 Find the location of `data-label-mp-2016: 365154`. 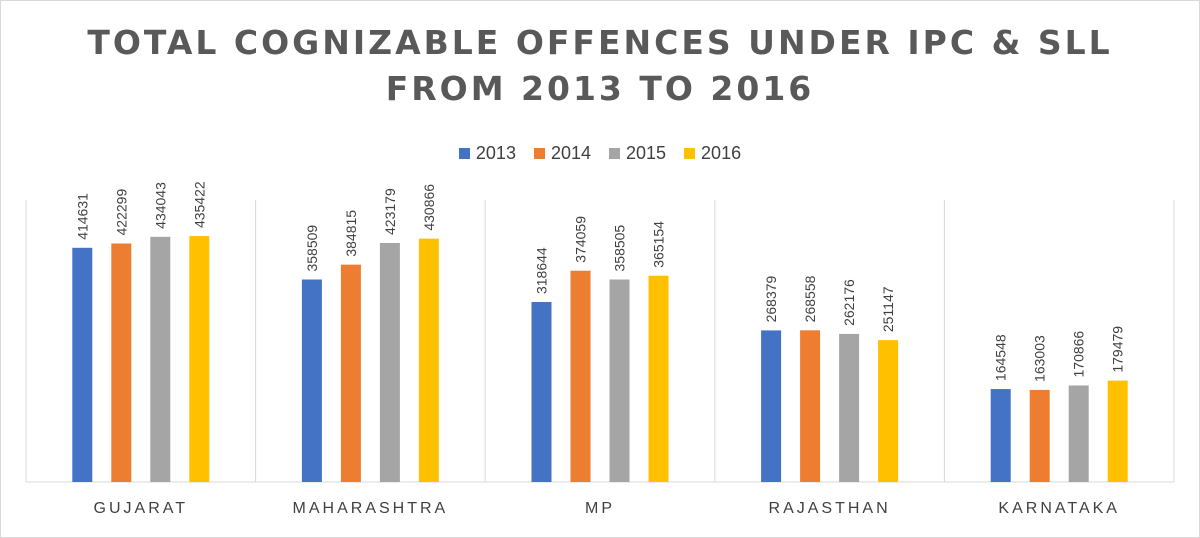

data-label-mp-2016: 365154 is located at coordinates (659, 244).